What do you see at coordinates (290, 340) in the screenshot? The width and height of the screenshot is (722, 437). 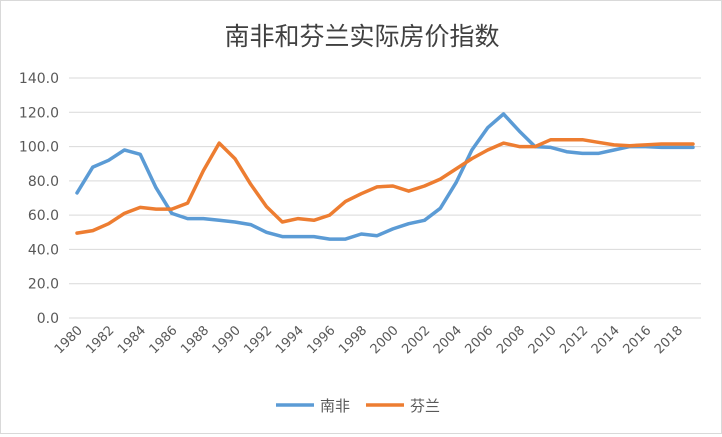 I see `x-tick-label: 1994` at bounding box center [290, 340].